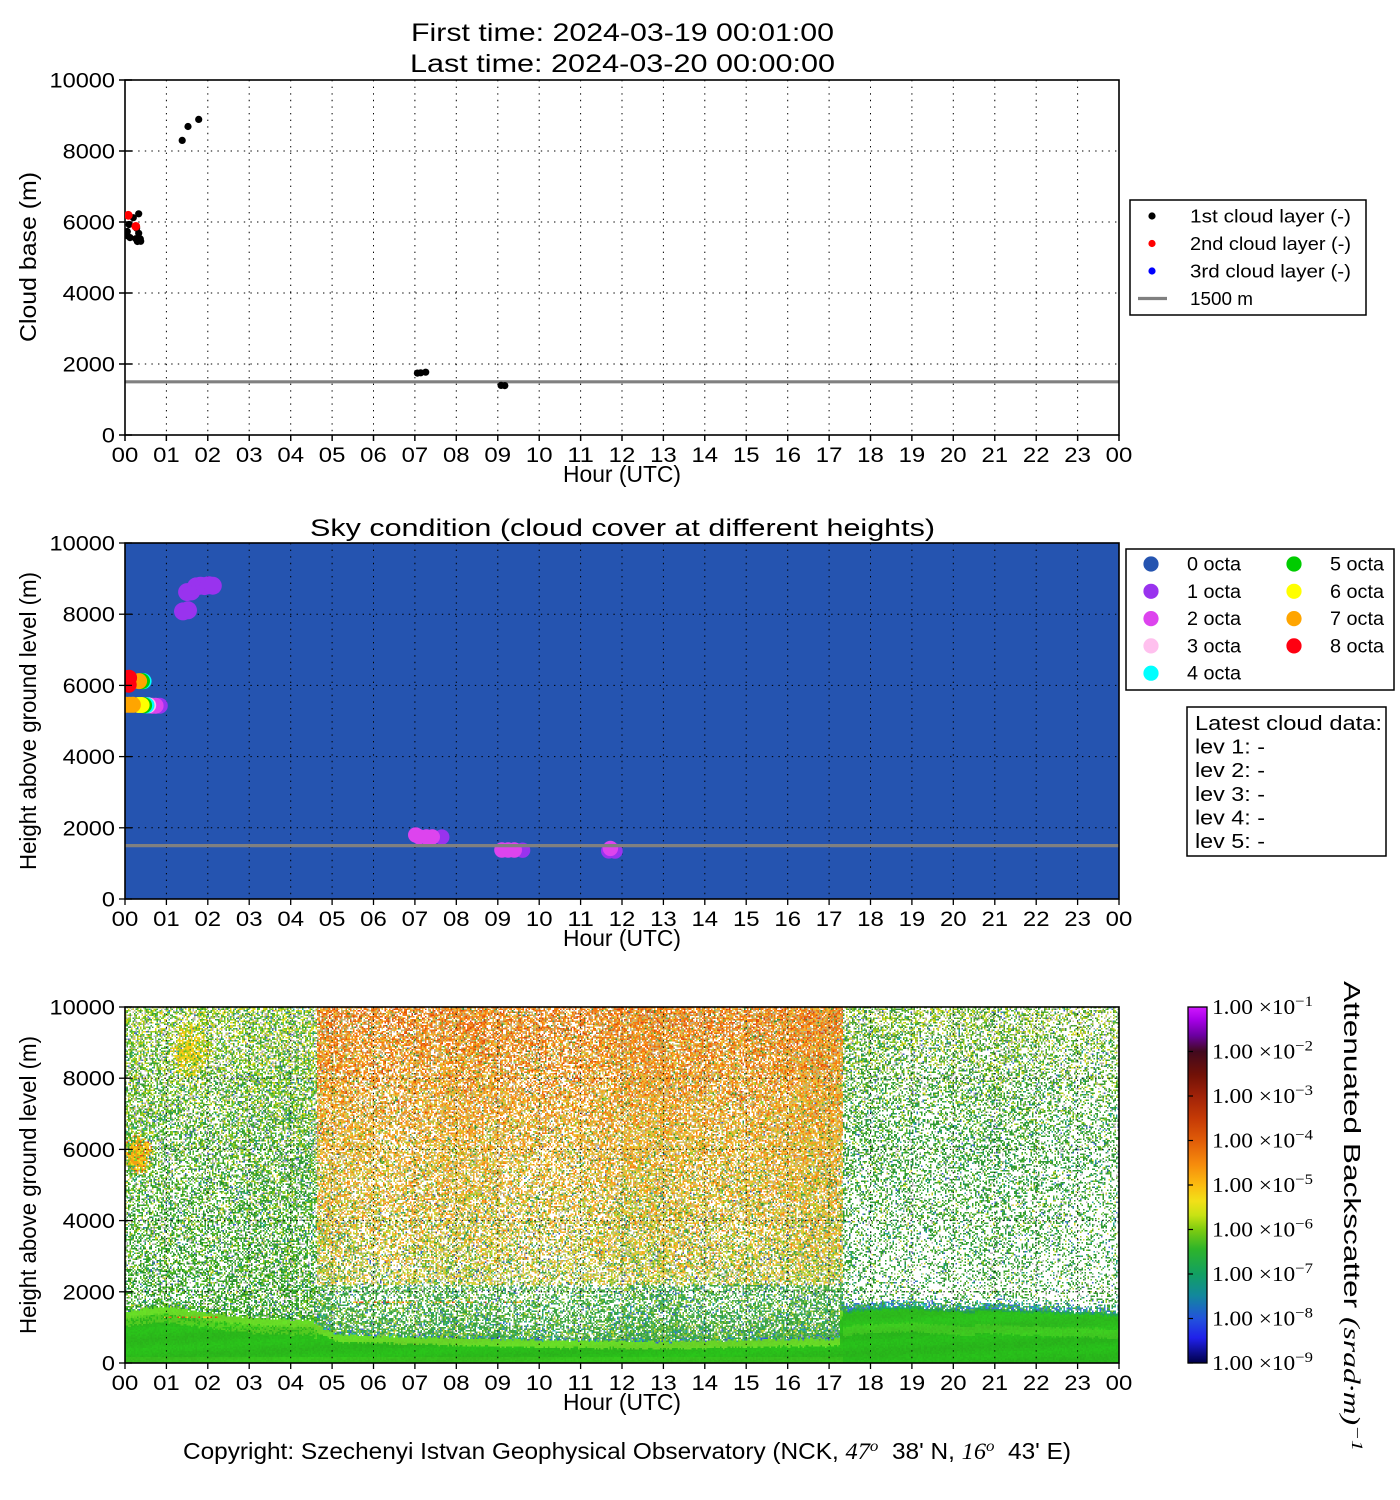 Image resolution: width=1400 pixels, height=1500 pixels. Describe the element at coordinates (1357, 646) in the screenshot. I see `svg-text: 8 octa` at that location.